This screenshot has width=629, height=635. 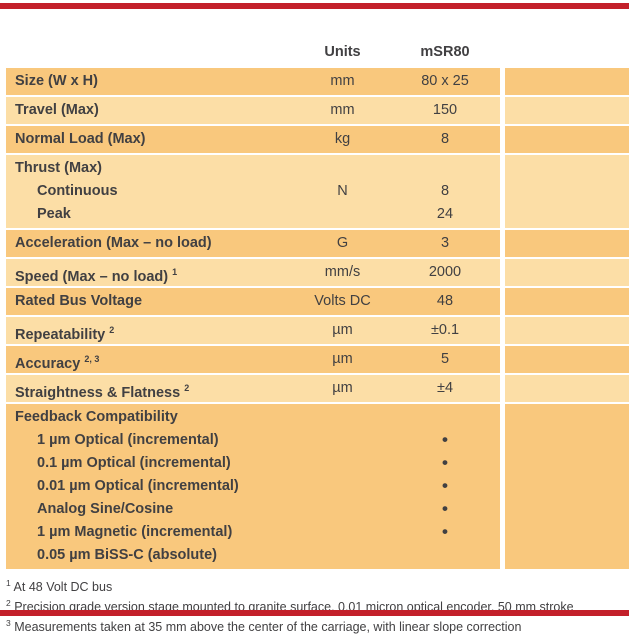 I want to click on spec-row: Size (W x H) mm 80 x 25, so click(x=317, y=81).